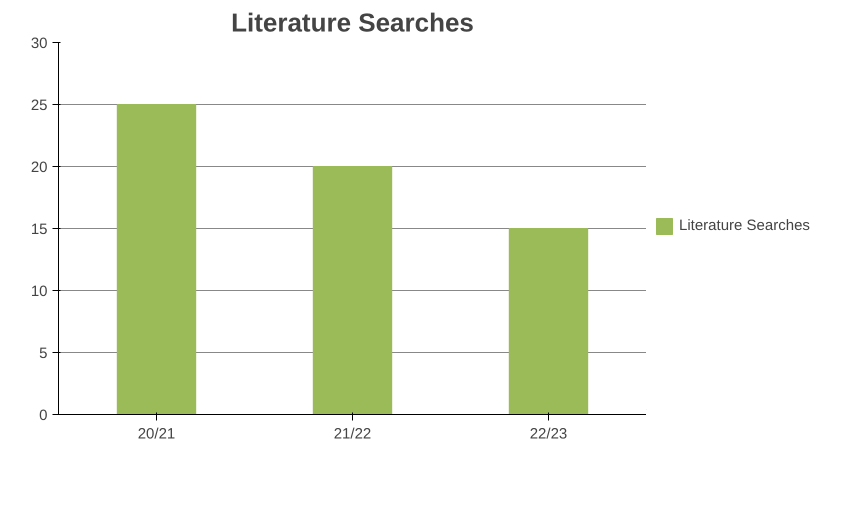  I want to click on y-tick-label: 5, so click(43, 353).